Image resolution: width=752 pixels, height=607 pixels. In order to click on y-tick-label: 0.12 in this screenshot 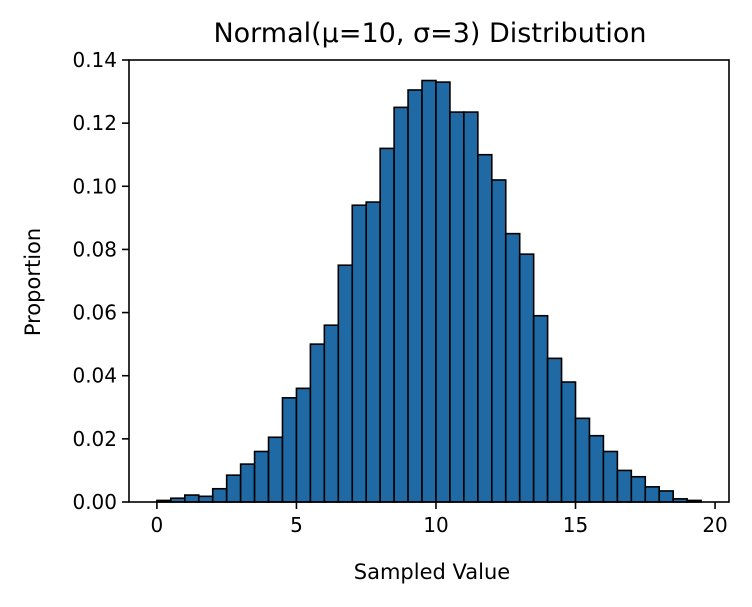, I will do `click(94, 123)`.